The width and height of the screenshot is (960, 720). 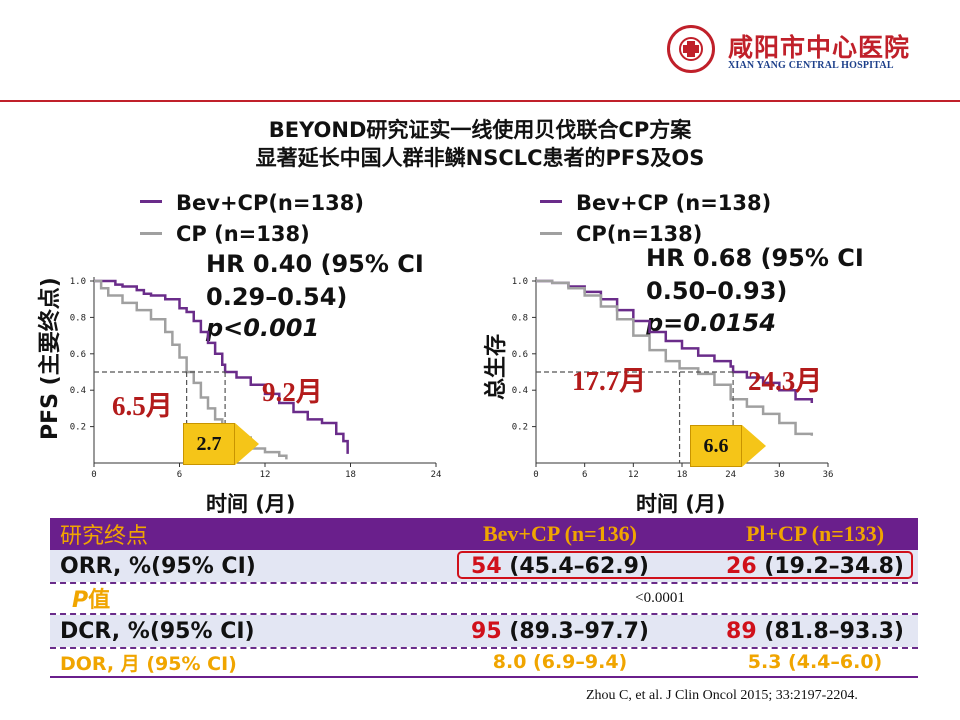 What do you see at coordinates (243, 234) in the screenshot?
I see `legend-pfs-cp: CP (n=138)` at bounding box center [243, 234].